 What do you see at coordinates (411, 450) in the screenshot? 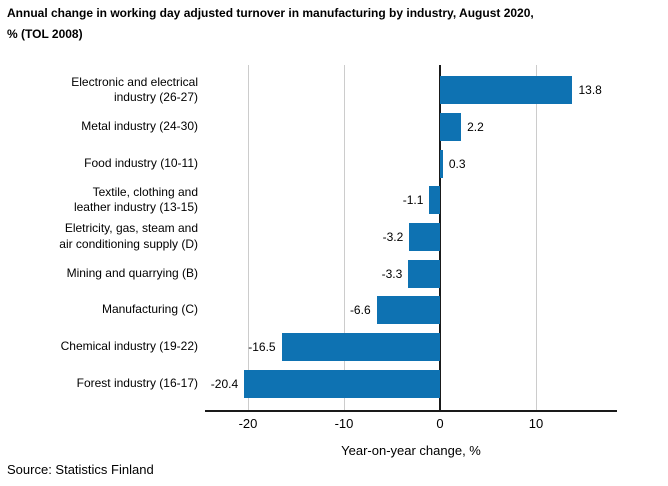
I see `x-axis-title: Year-on-year change, %` at bounding box center [411, 450].